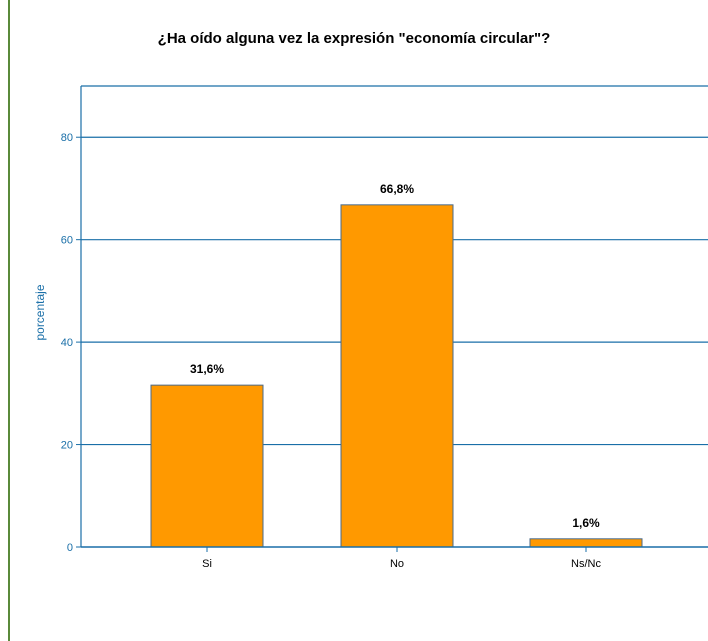 This screenshot has width=708, height=641. Describe the element at coordinates (586, 564) in the screenshot. I see `x-tick-label: Ns/Nc` at that location.